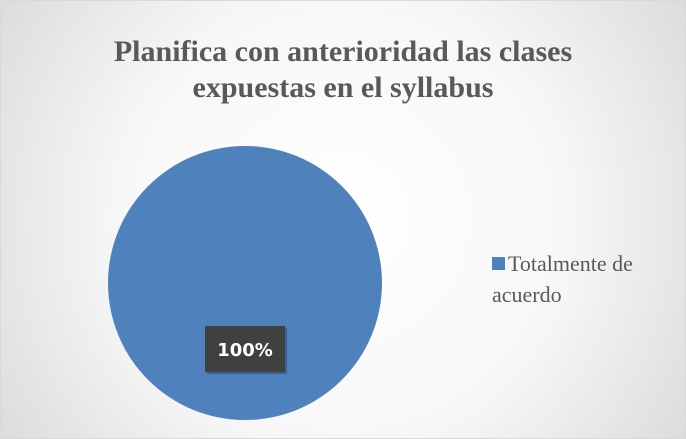  Describe the element at coordinates (562, 279) in the screenshot. I see `legend-label: Totalmente de acuerdo` at that location.